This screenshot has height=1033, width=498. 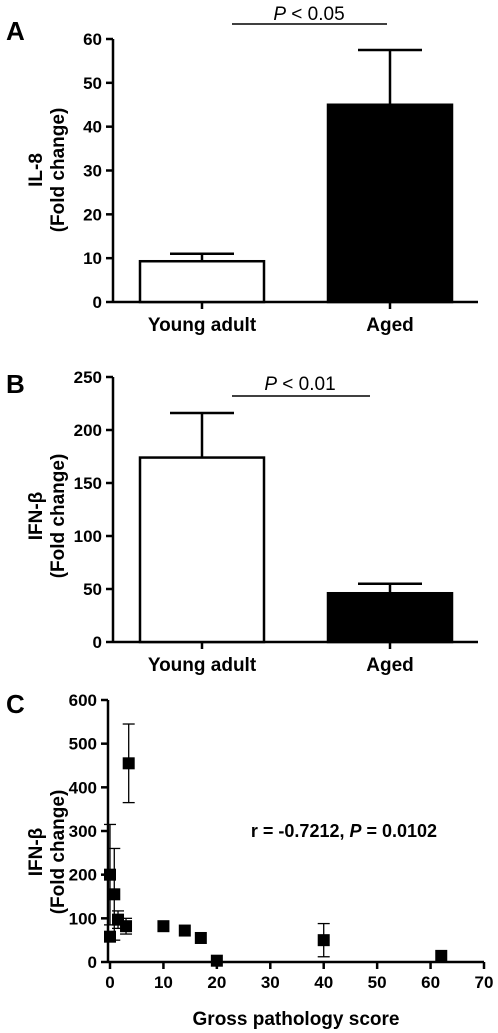 What do you see at coordinates (92, 127) in the screenshot?
I see `panel-a-ytick-label: 40` at bounding box center [92, 127].